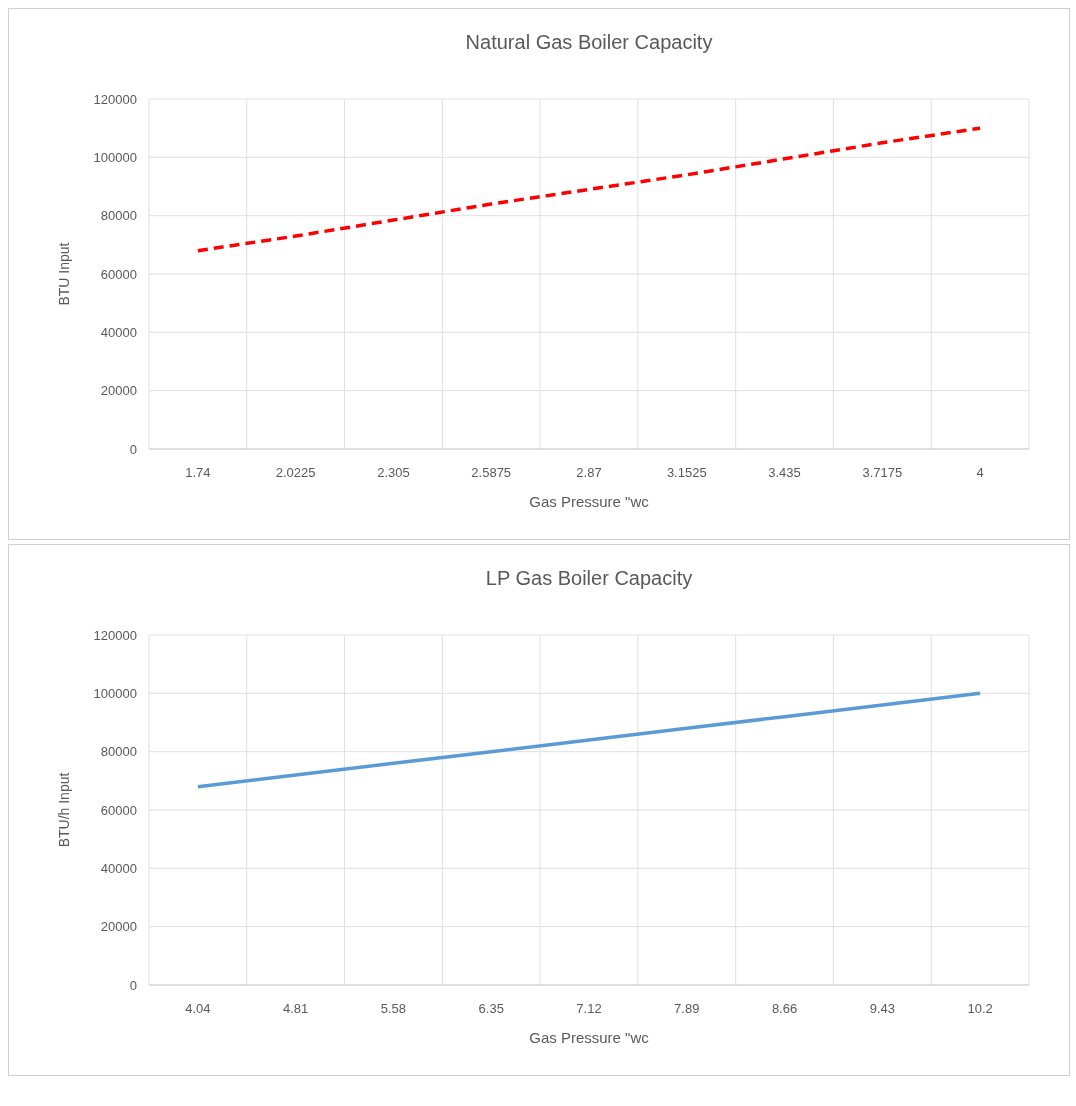  I want to click on x-tick-label: 3.1525, so click(686, 472).